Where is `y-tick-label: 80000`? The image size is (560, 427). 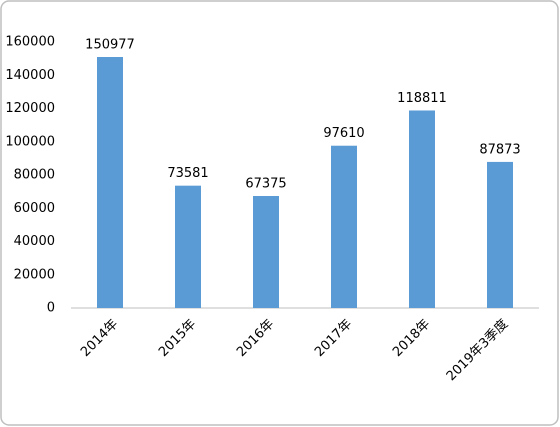 y-tick-label: 80000 is located at coordinates (34, 175).